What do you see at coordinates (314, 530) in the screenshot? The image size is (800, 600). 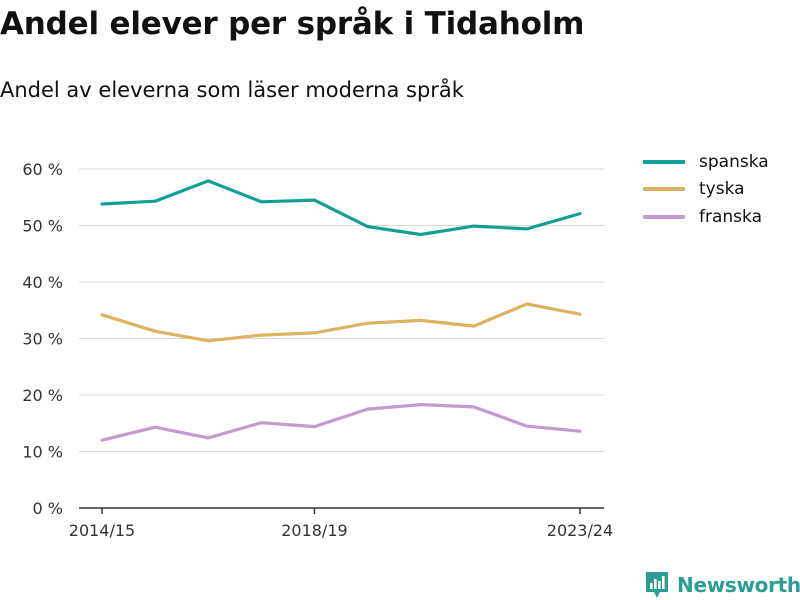 I see `x-tick-label-2018/19: 2018/19` at bounding box center [314, 530].